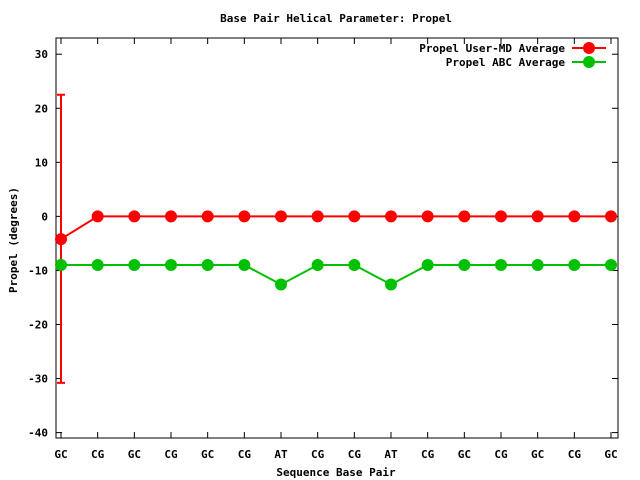 This screenshot has height=480, width=640. Describe the element at coordinates (41, 54) in the screenshot. I see `y-tick-label: 30` at that location.